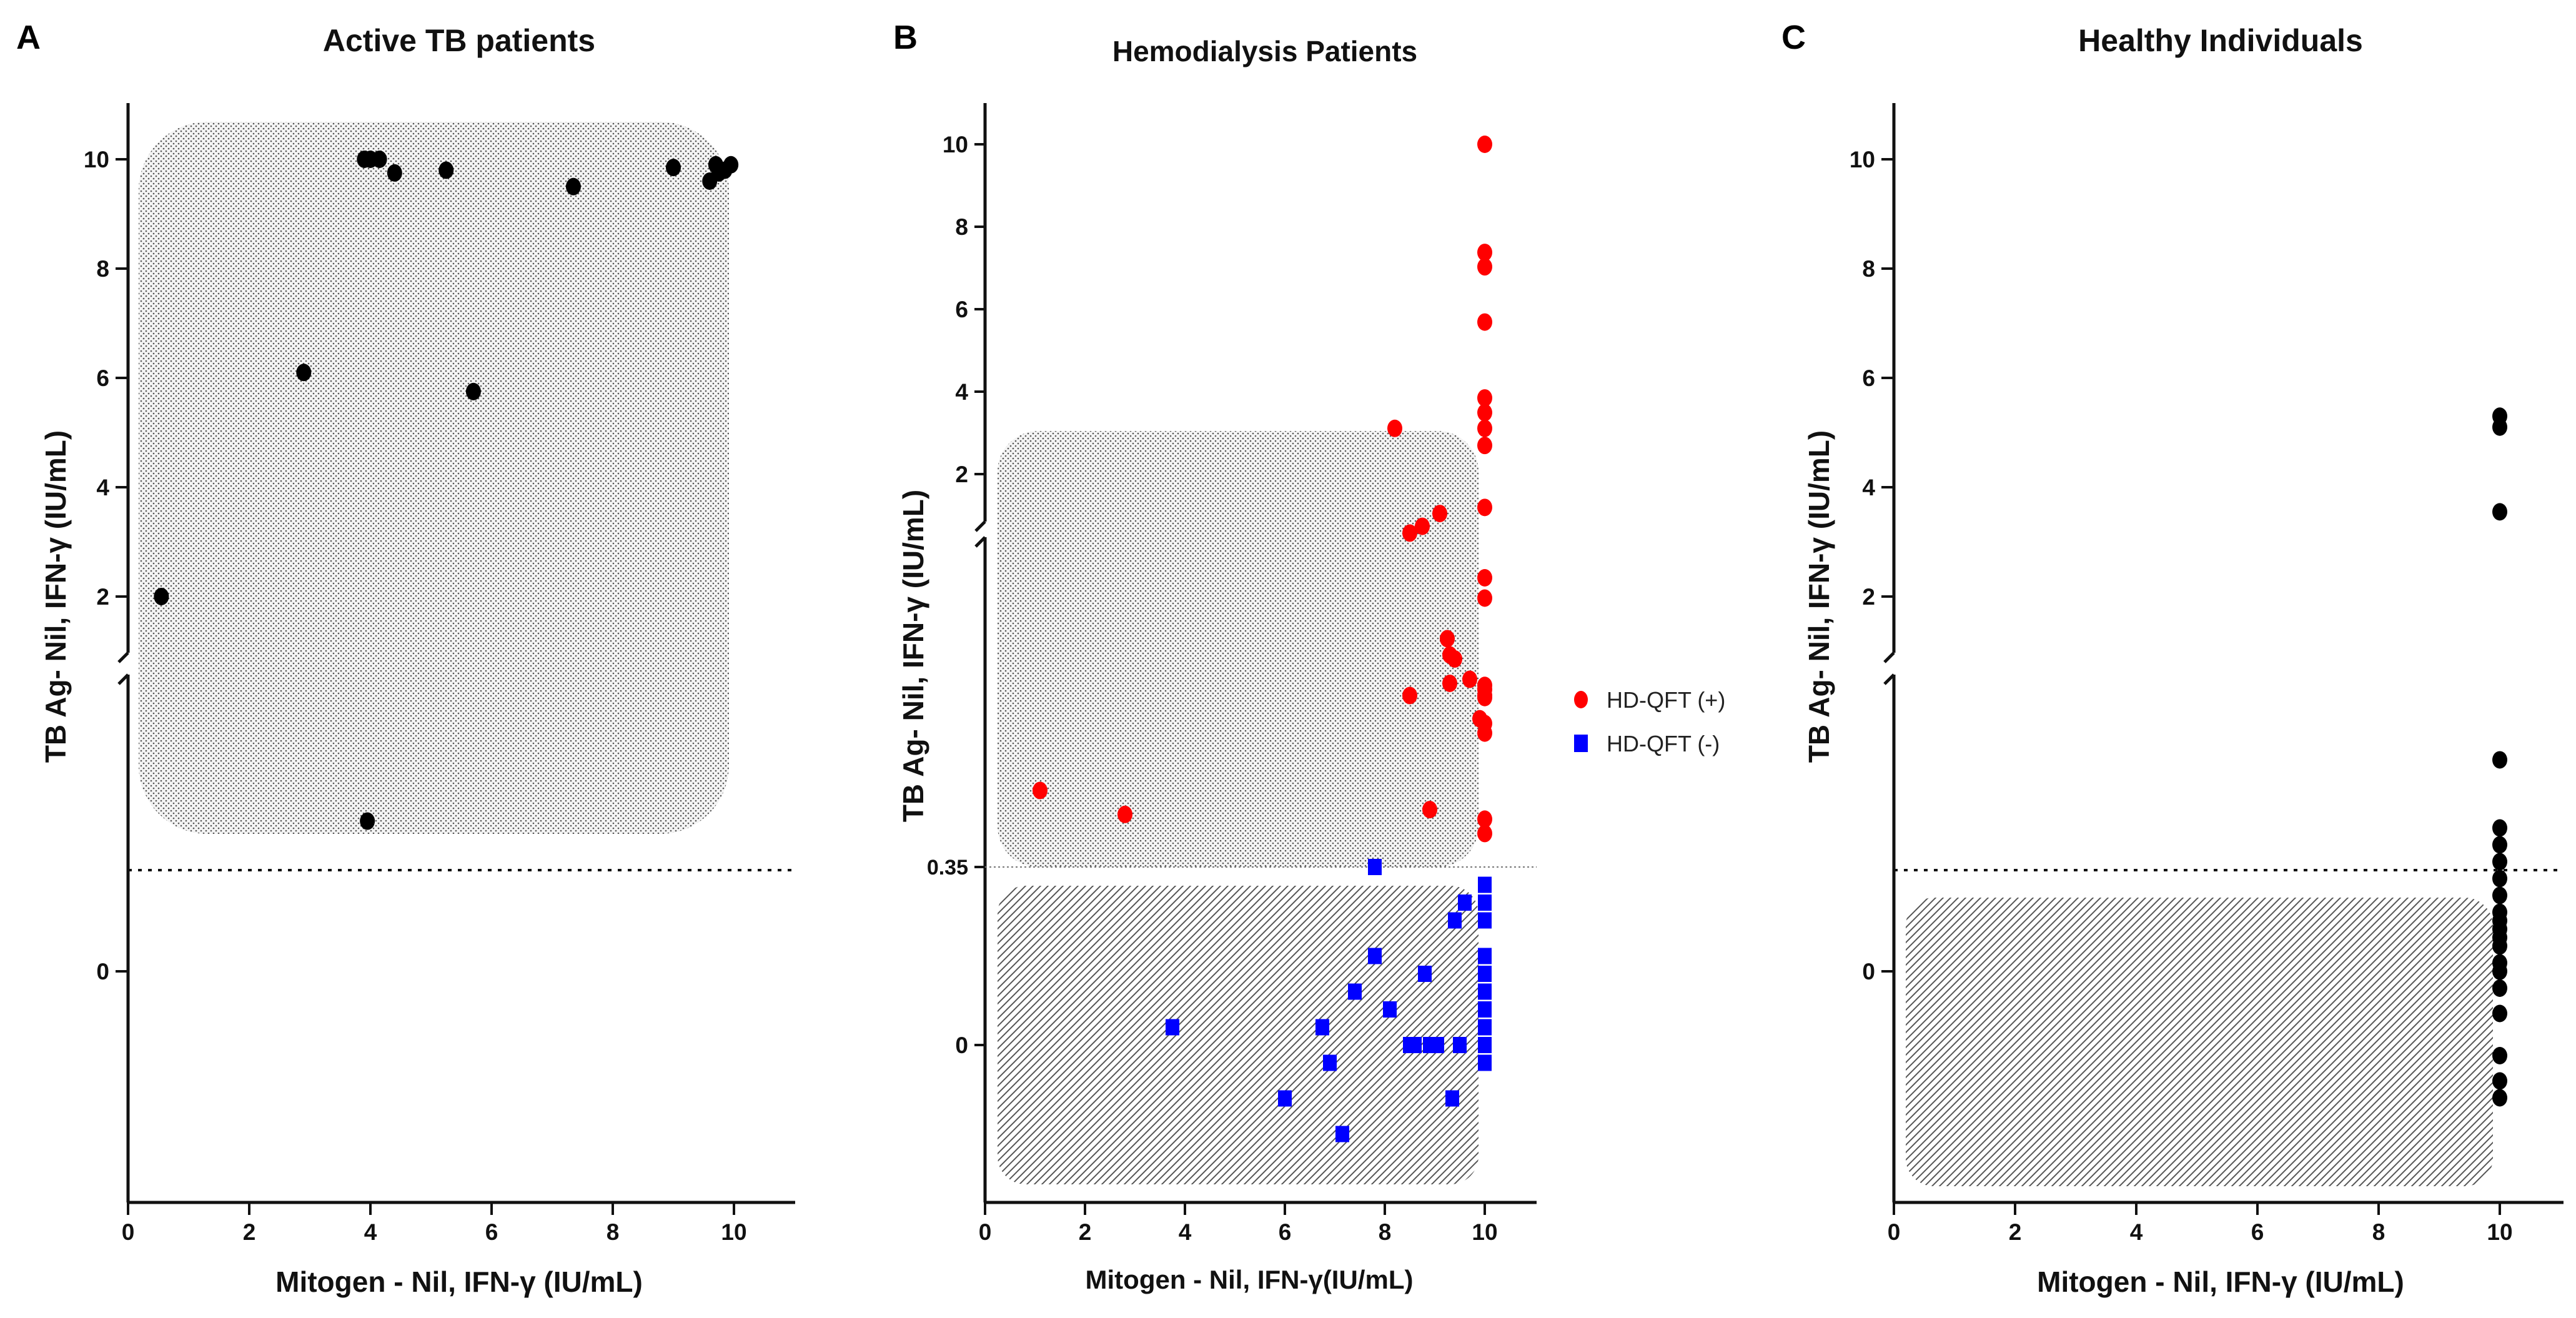 This screenshot has height=1318, width=2576. What do you see at coordinates (128, 1232) in the screenshot?
I see `x-tick-label-a: 0` at bounding box center [128, 1232].